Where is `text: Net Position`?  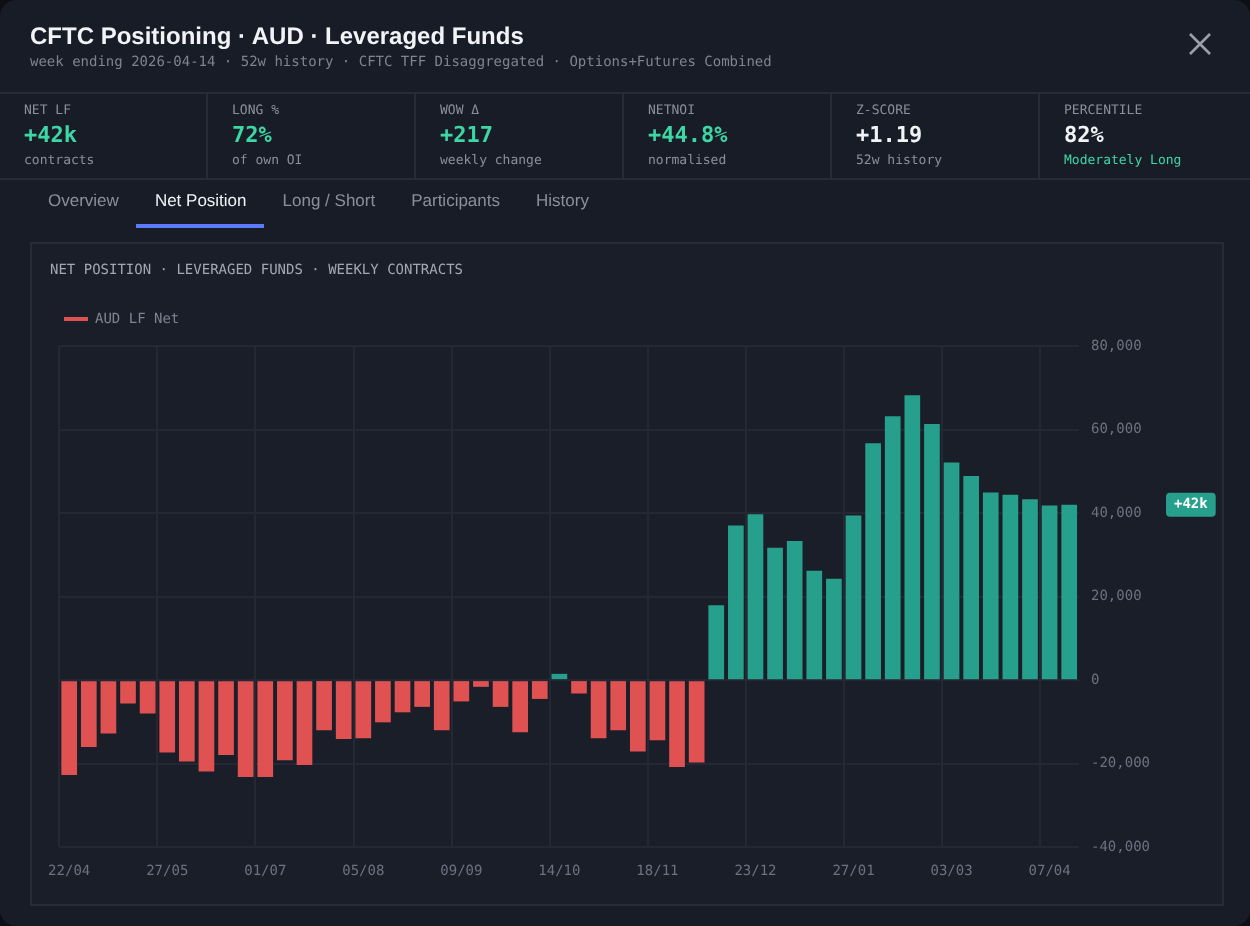 text: Net Position is located at coordinates (200, 204).